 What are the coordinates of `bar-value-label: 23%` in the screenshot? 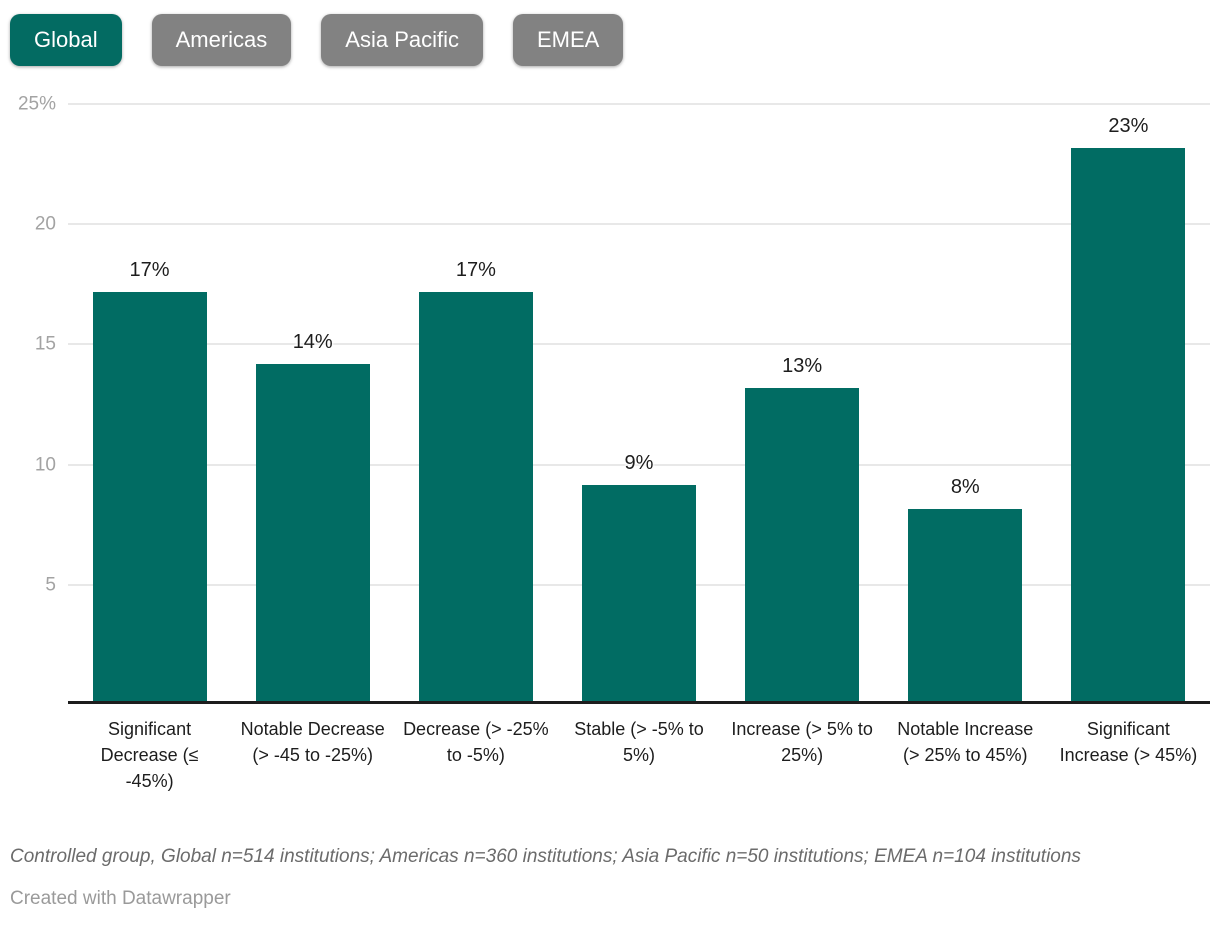 It's located at (1128, 126).